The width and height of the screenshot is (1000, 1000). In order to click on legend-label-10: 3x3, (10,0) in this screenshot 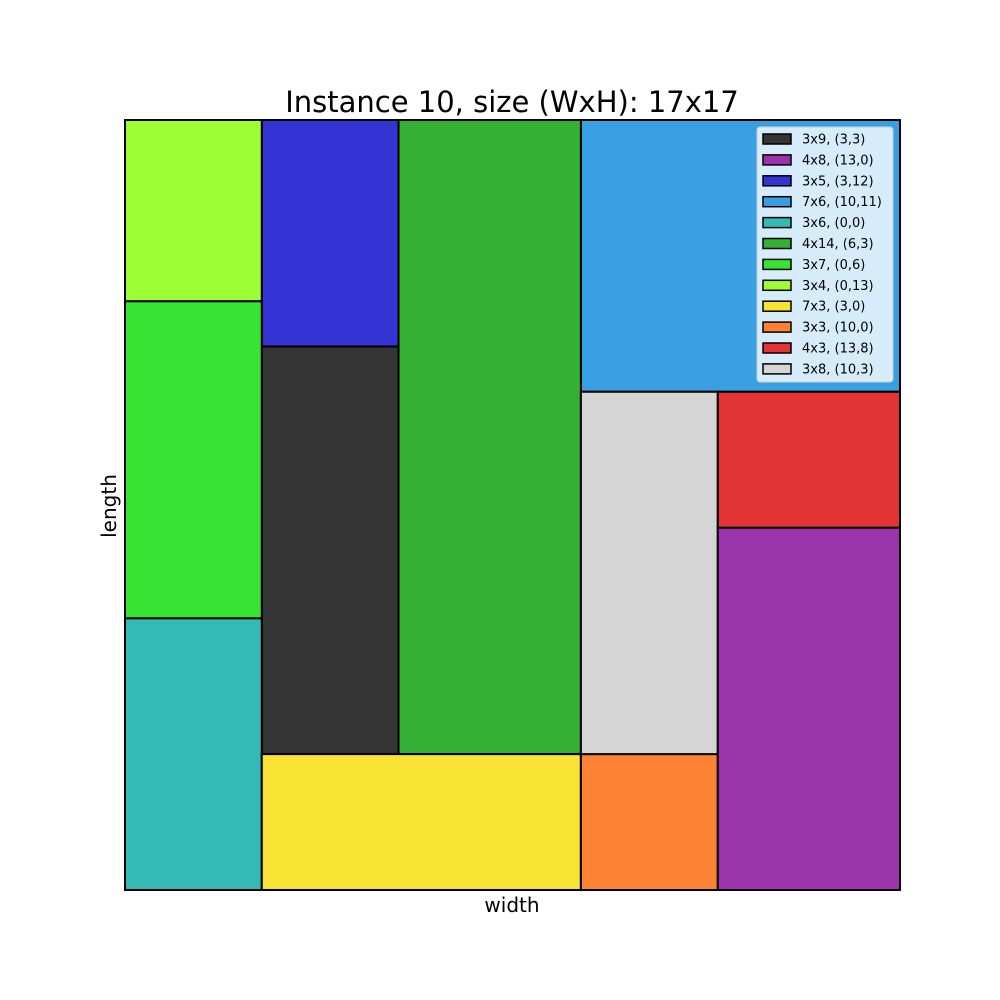, I will do `click(838, 328)`.